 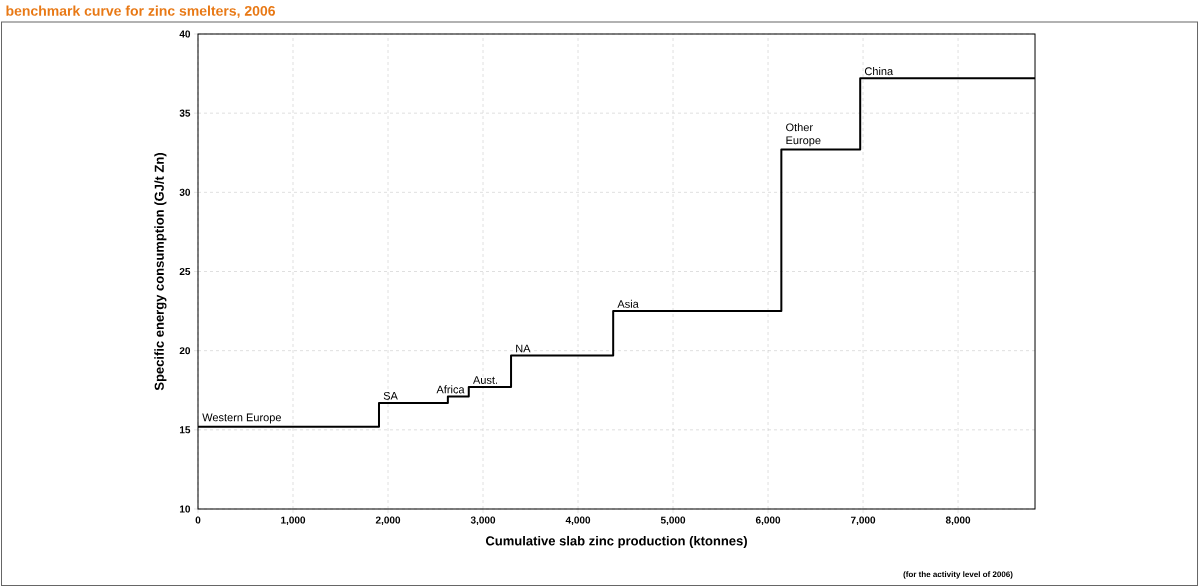 I want to click on y-tick-label: 10, so click(x=185, y=509).